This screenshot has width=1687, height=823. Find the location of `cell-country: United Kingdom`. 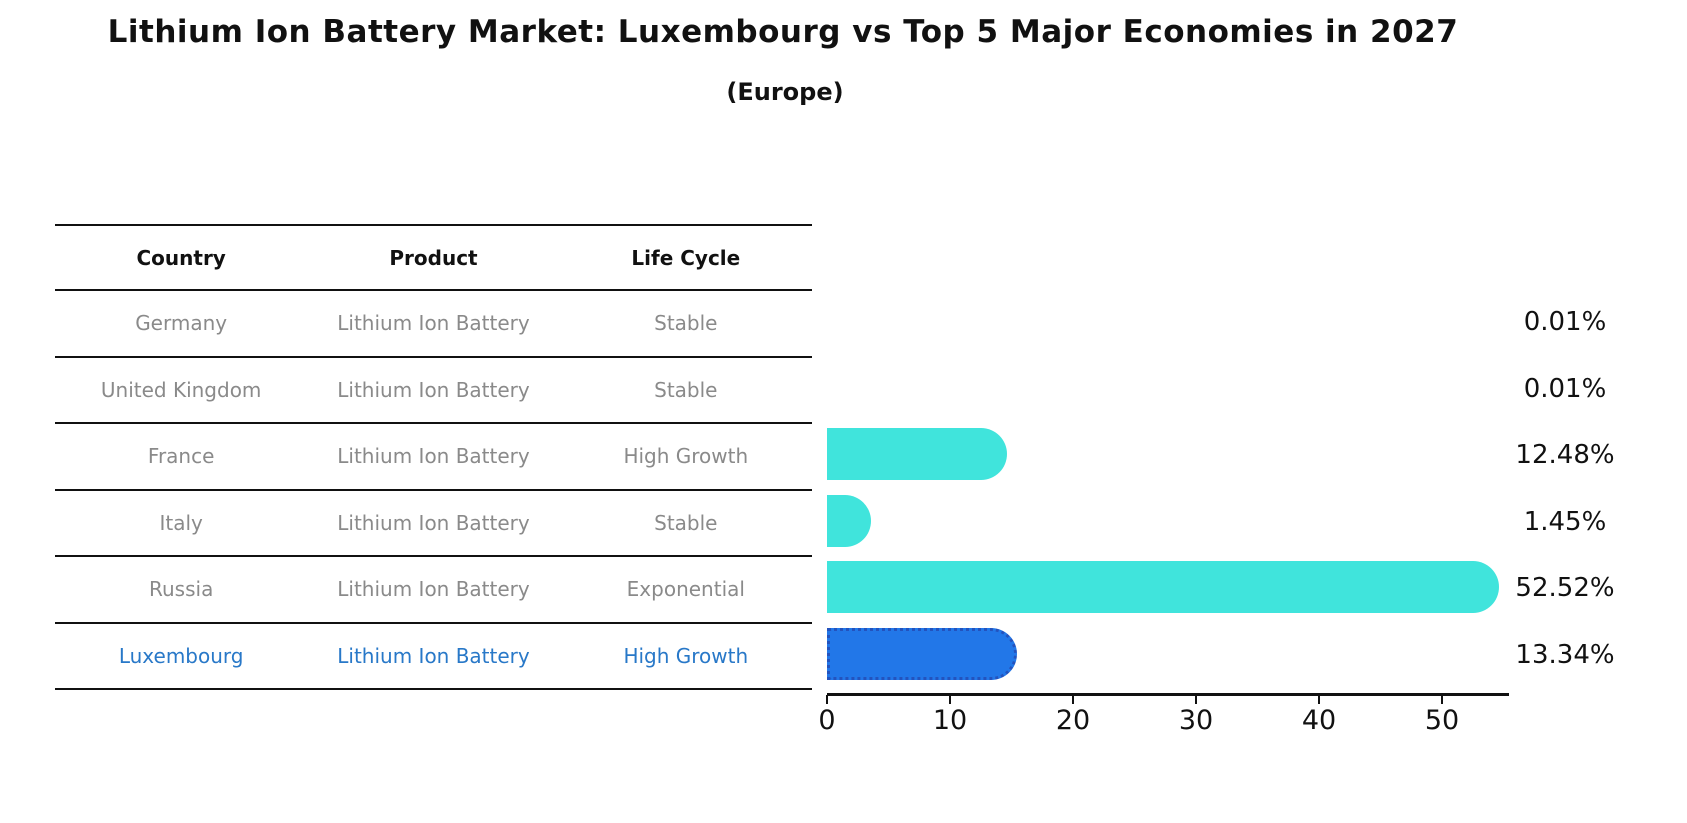

cell-country: United Kingdom is located at coordinates (181, 389).